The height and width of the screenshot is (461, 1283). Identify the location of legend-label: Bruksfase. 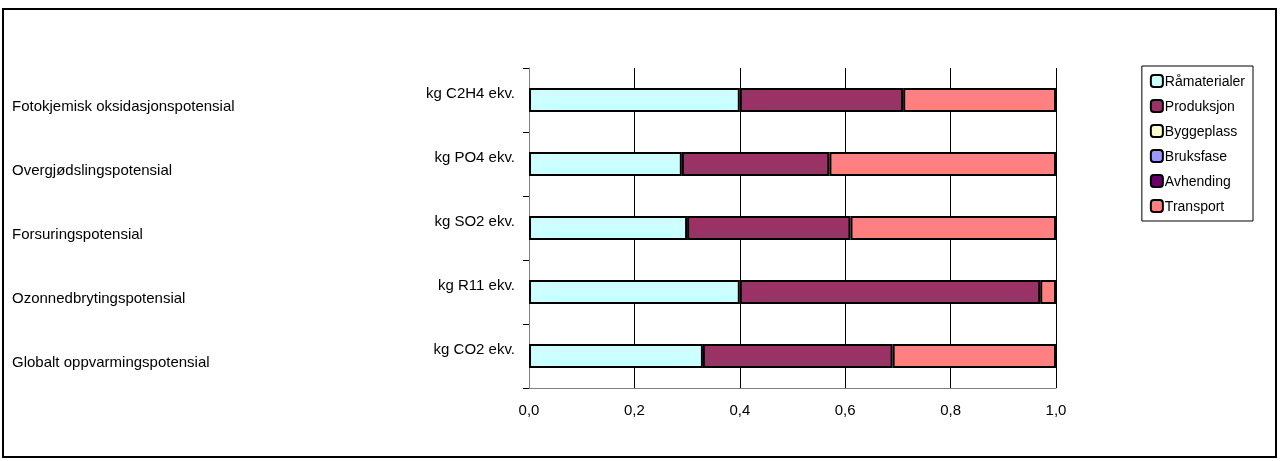
(1196, 156).